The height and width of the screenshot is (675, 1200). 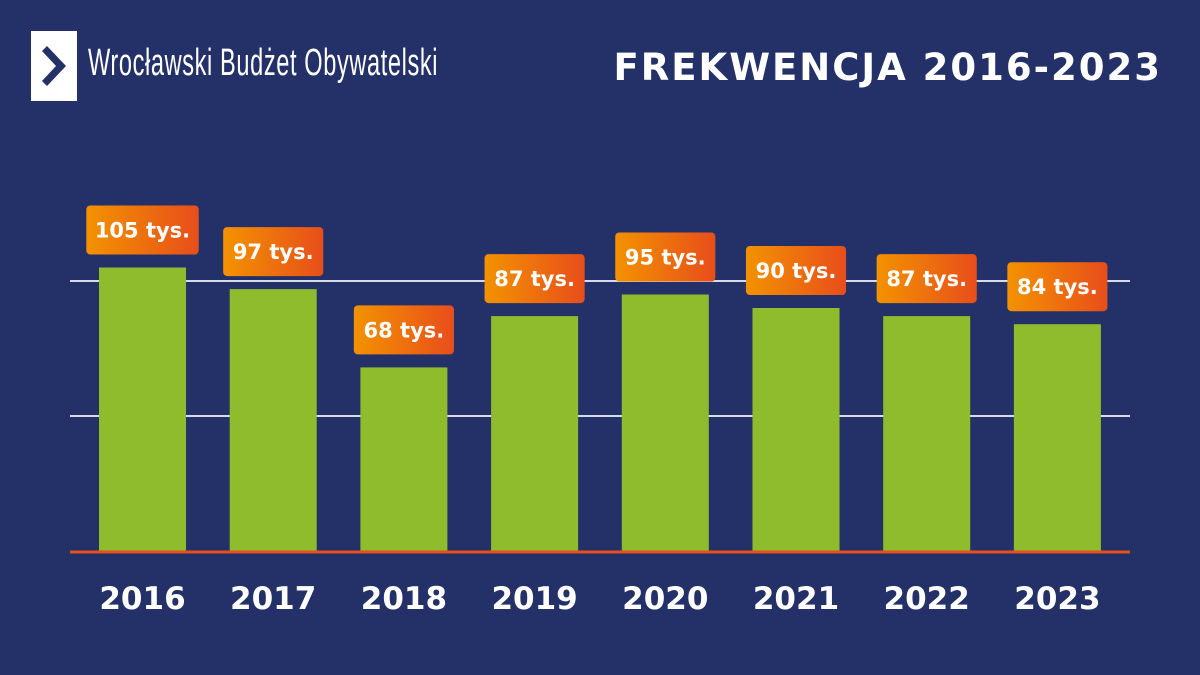 I want to click on x-tick-label: 2017, so click(x=273, y=599).